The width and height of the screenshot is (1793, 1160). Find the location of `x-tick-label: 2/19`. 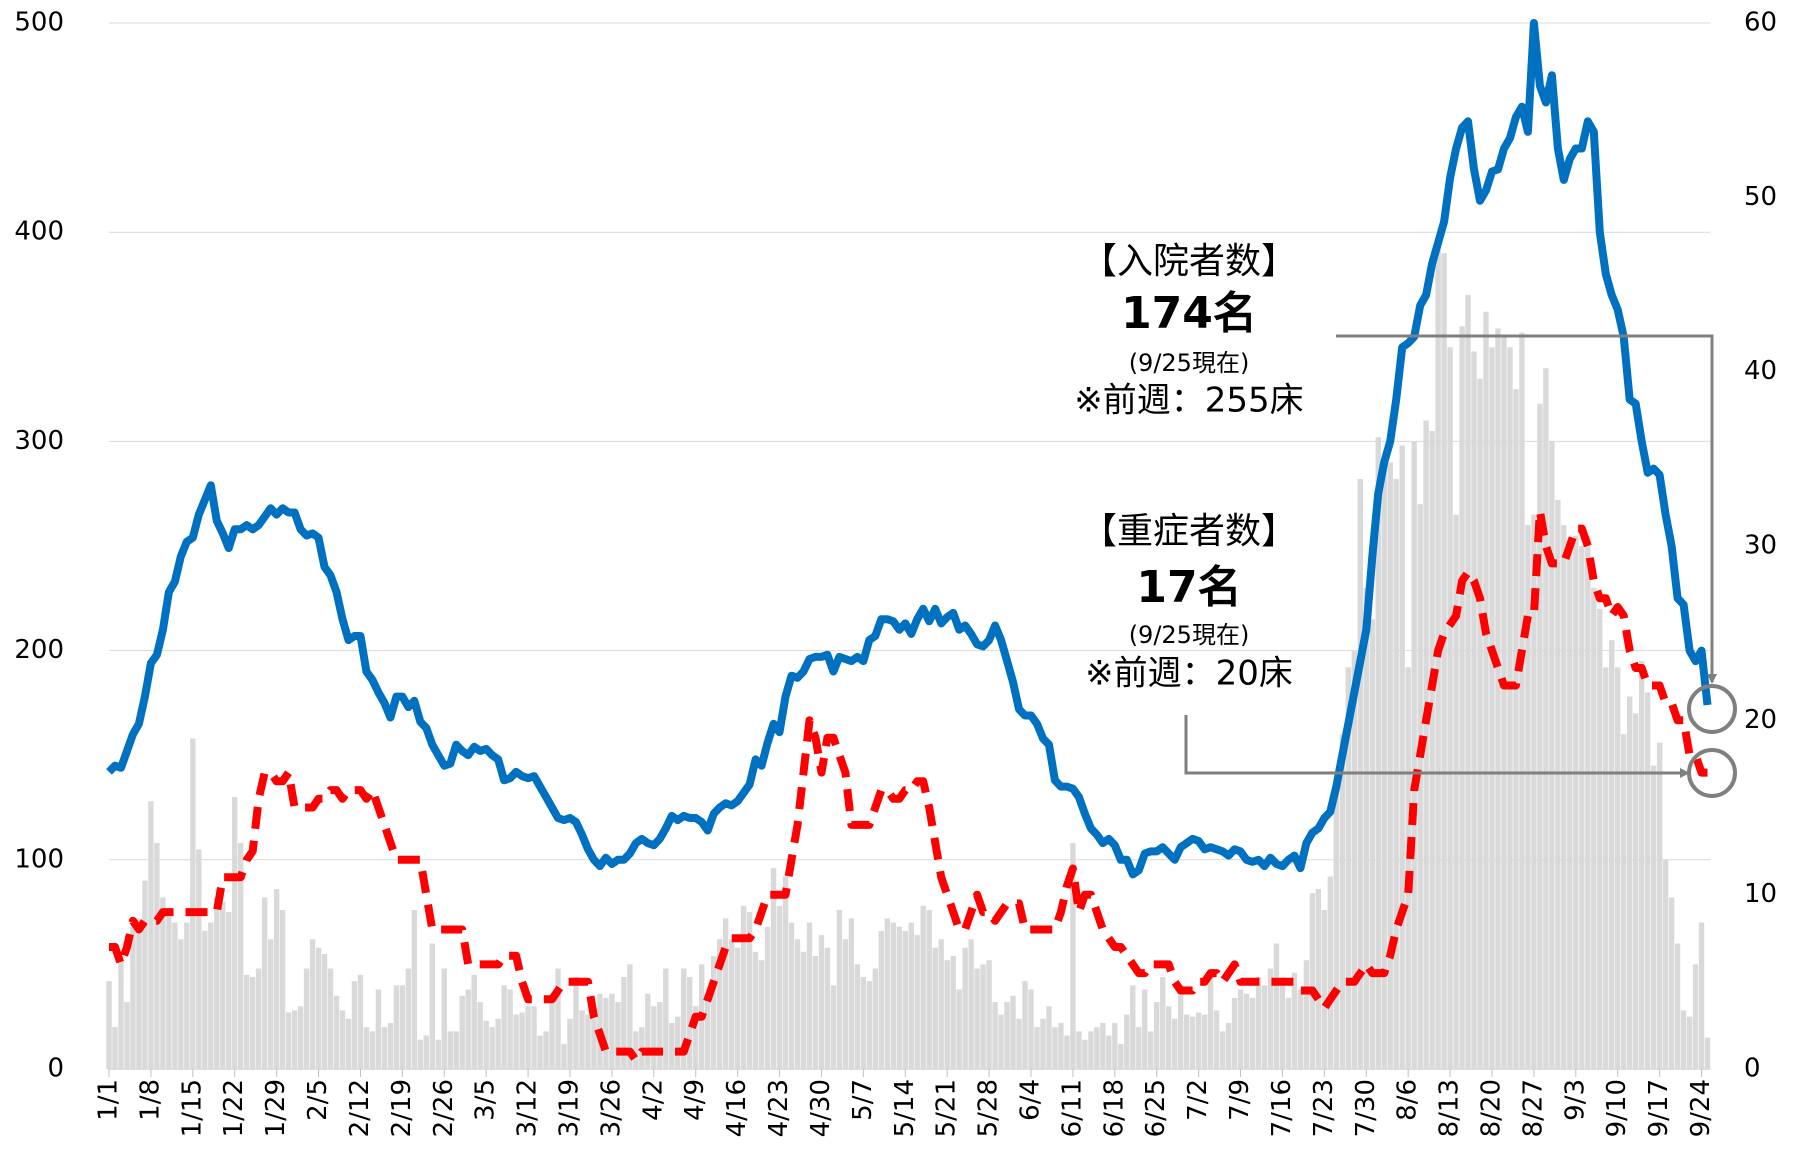

x-tick-label: 2/19 is located at coordinates (402, 1108).